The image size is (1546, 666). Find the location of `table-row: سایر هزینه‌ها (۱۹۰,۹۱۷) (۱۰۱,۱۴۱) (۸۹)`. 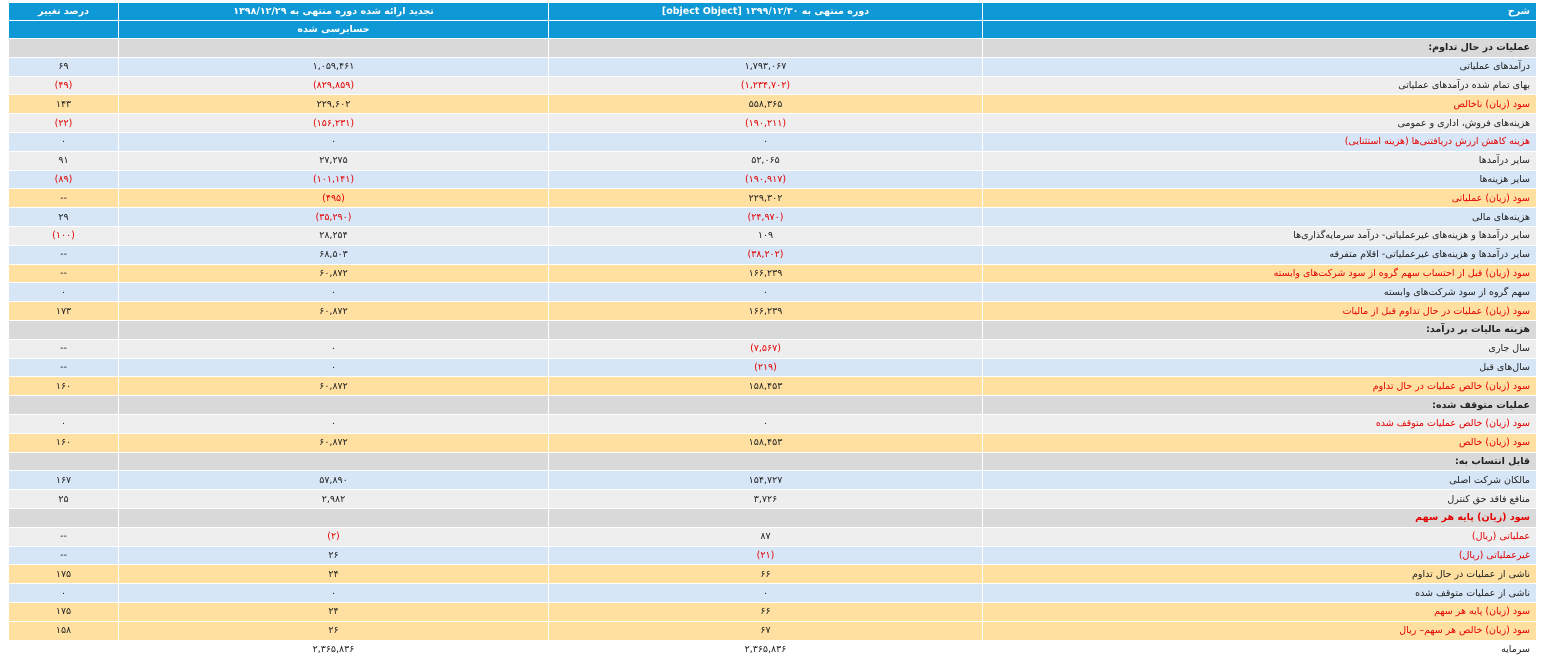

table-row: سایر هزینه‌ها (۱۹۰,۹۱۷) (۱۰۱,۱۴۱) (۸۹) is located at coordinates (772, 179).